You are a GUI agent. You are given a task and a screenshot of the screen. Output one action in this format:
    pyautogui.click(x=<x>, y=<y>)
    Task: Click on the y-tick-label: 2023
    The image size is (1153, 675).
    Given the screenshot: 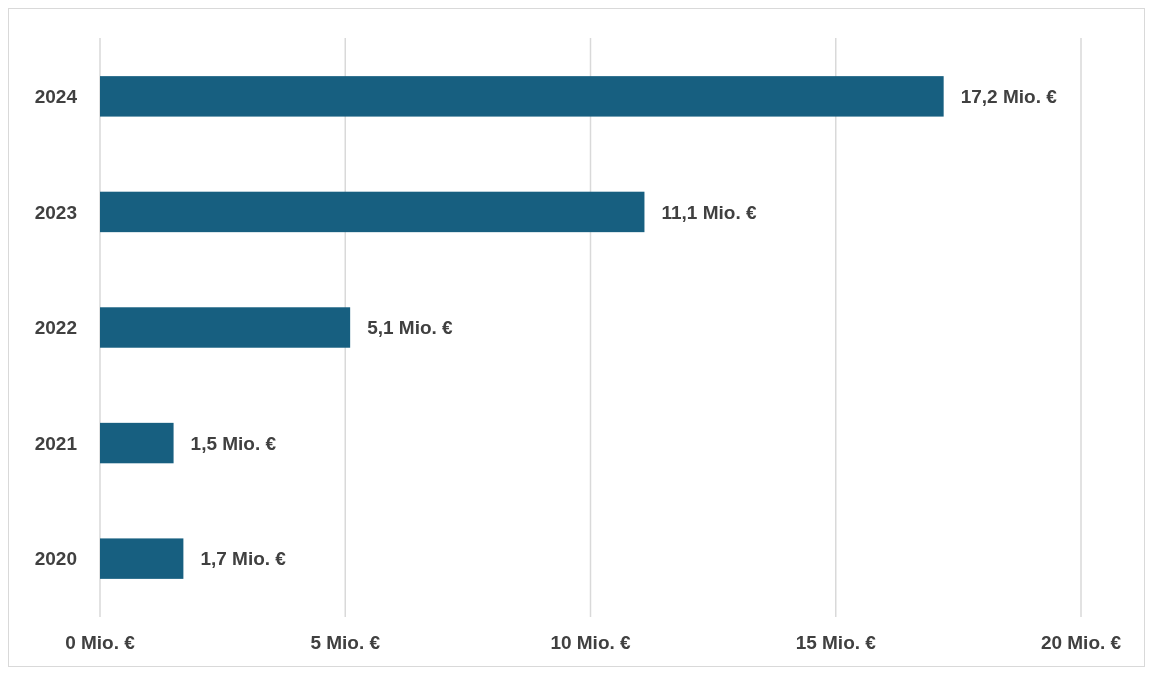 What is the action you would take?
    pyautogui.click(x=55, y=212)
    